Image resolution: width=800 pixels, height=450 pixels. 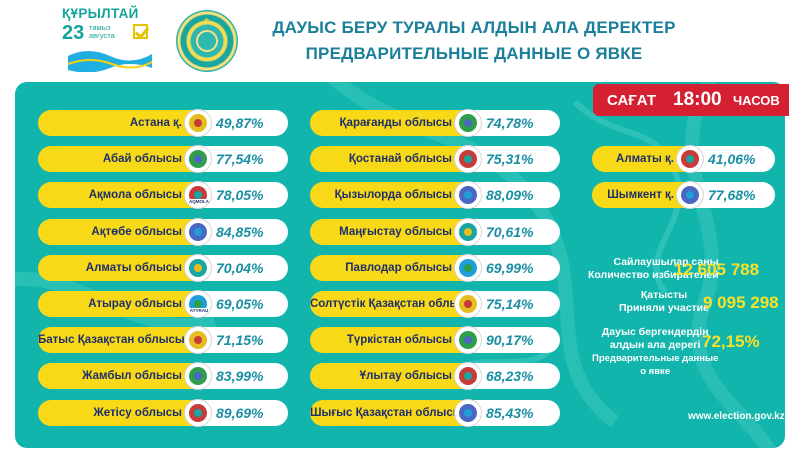 I want to click on region-label-box: Түркістан облысы, so click(x=389, y=340).